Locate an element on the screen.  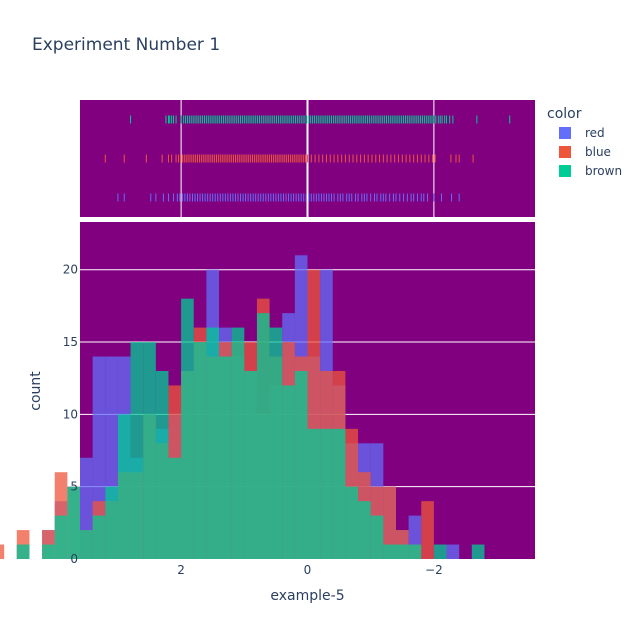
legend-title: color is located at coordinates (564, 114).